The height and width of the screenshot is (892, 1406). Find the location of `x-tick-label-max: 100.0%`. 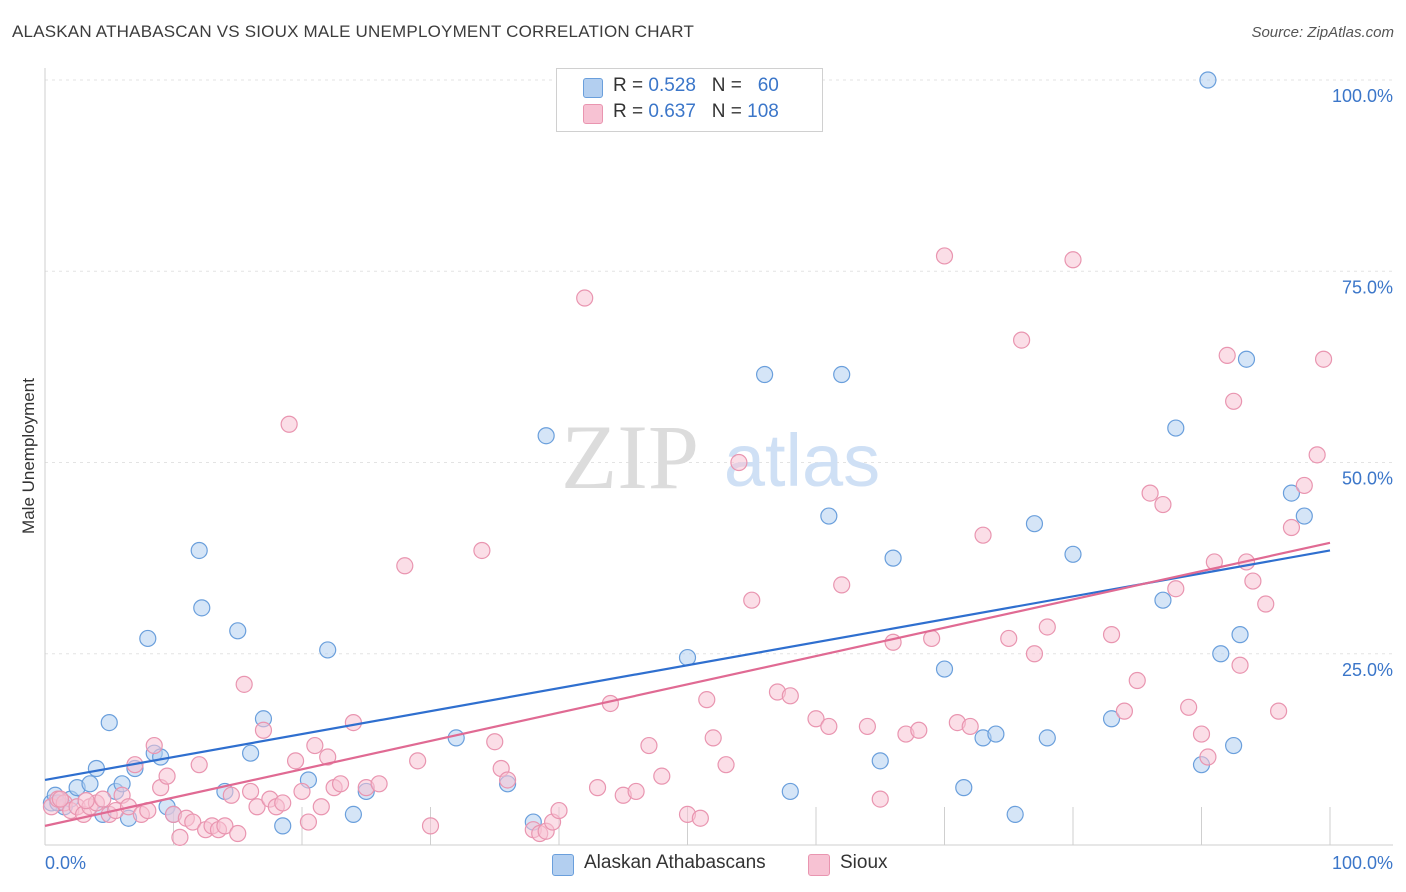

x-tick-label-max: 100.0% is located at coordinates (1362, 863).